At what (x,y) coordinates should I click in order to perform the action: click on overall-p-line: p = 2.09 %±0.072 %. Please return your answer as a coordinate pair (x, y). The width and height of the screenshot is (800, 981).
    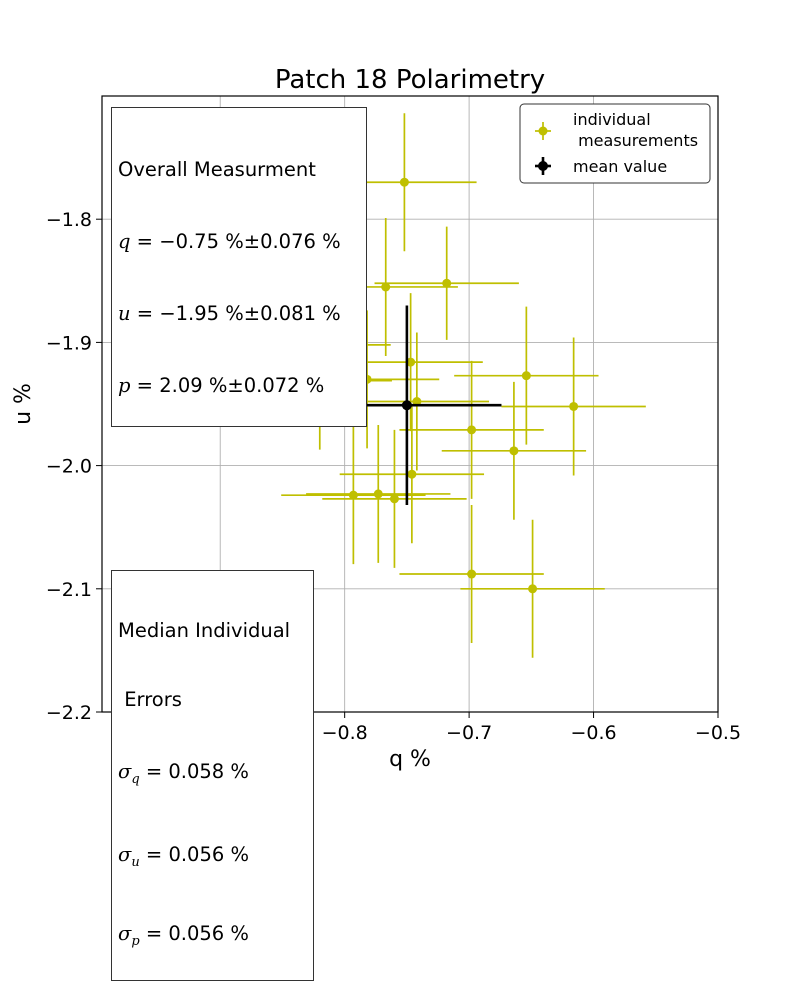
    Looking at the image, I should click on (221, 385).